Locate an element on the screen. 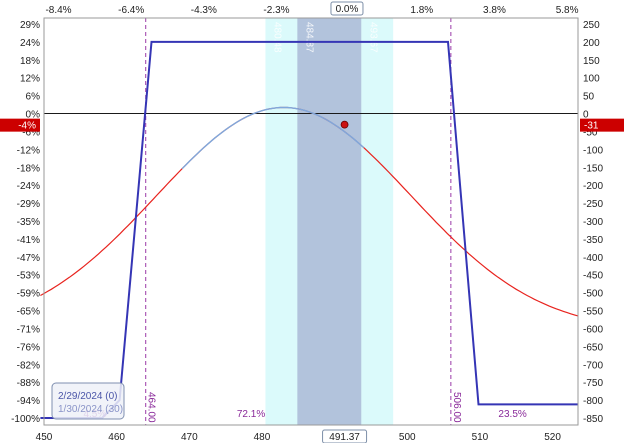 This screenshot has width=624, height=443. left-tick-label: 18% is located at coordinates (30, 61).